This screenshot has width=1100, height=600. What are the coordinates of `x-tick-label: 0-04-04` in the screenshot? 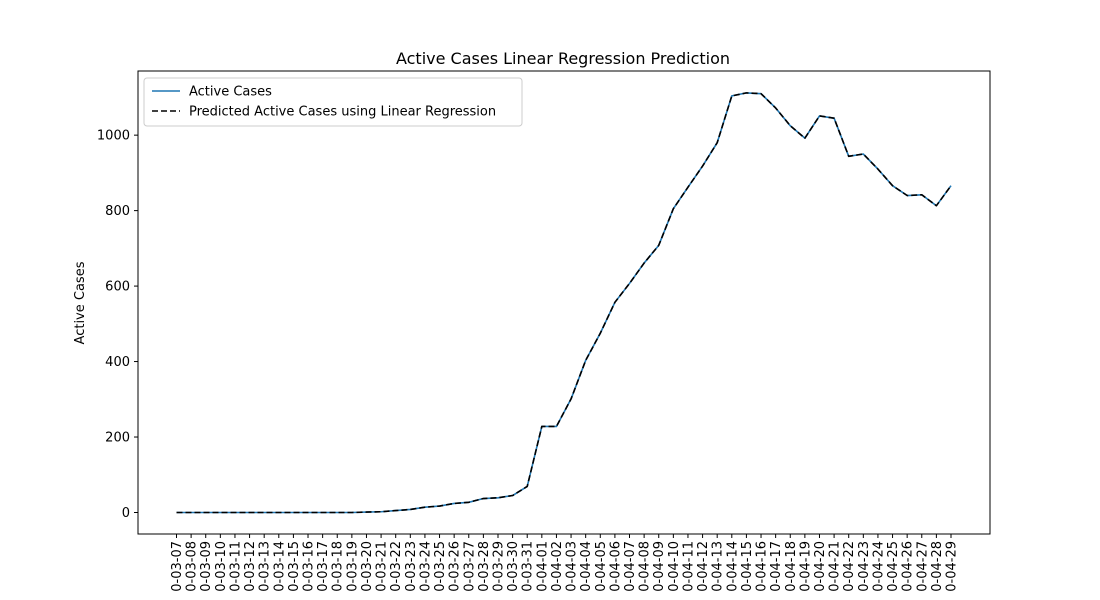 It's located at (586, 566).